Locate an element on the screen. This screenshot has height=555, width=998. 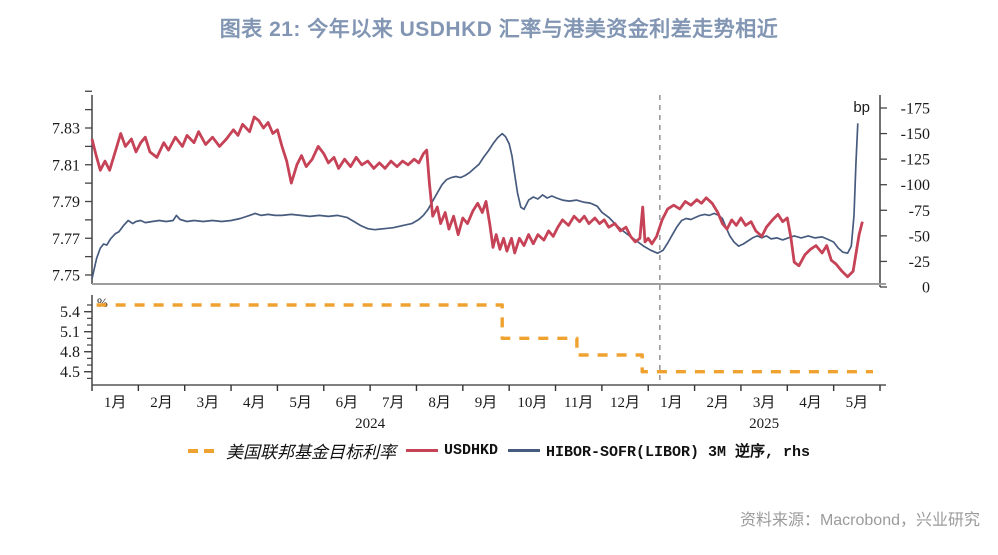
right-axis-tick-label: -150 is located at coordinates (915, 134).